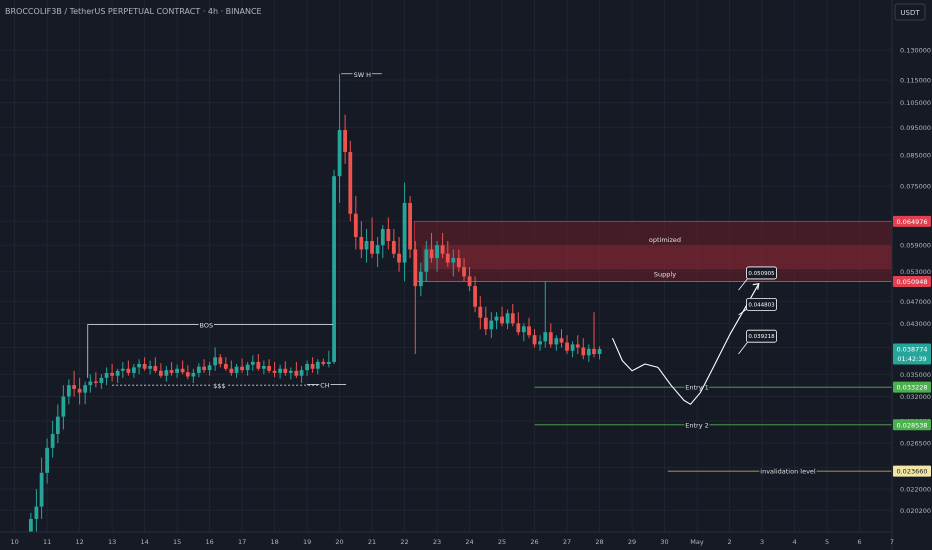 Image resolution: width=932 pixels, height=550 pixels. I want to click on y-tick-label: 0.032000, so click(915, 397).